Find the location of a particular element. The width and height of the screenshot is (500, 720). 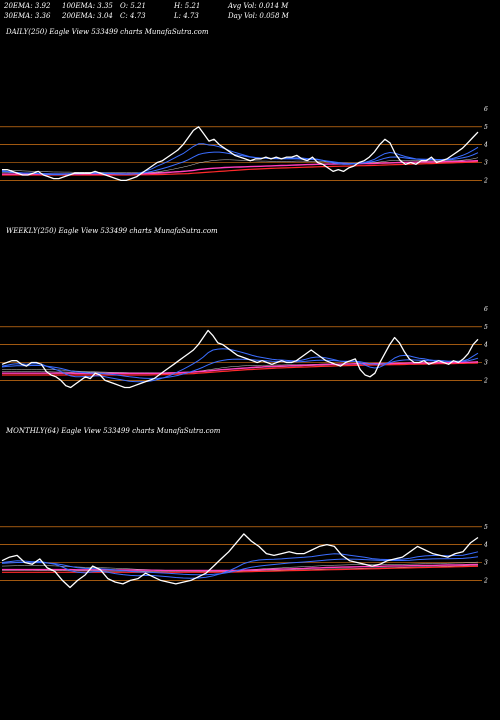

weekly-chart: 2 3 4 5 6 is located at coordinates (244, 347).